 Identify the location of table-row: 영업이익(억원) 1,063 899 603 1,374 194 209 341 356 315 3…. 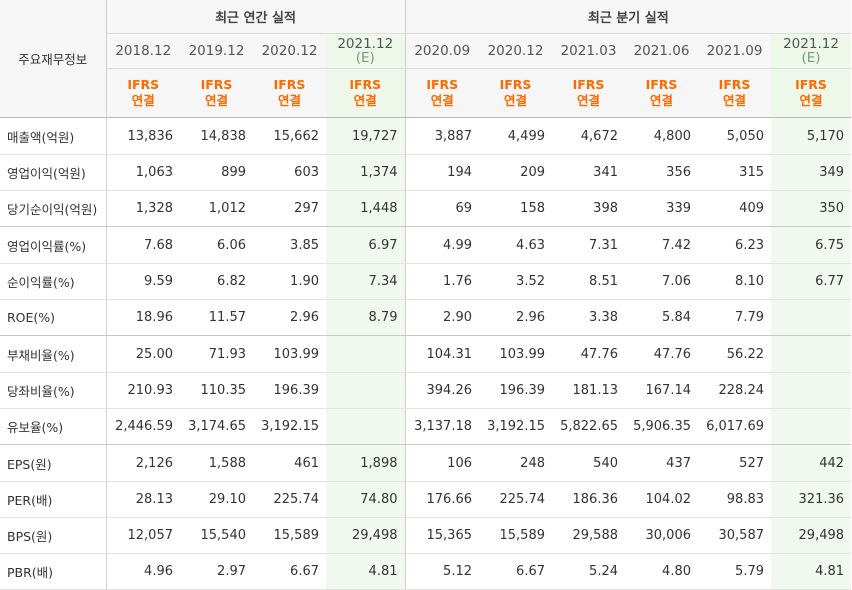
(426, 172).